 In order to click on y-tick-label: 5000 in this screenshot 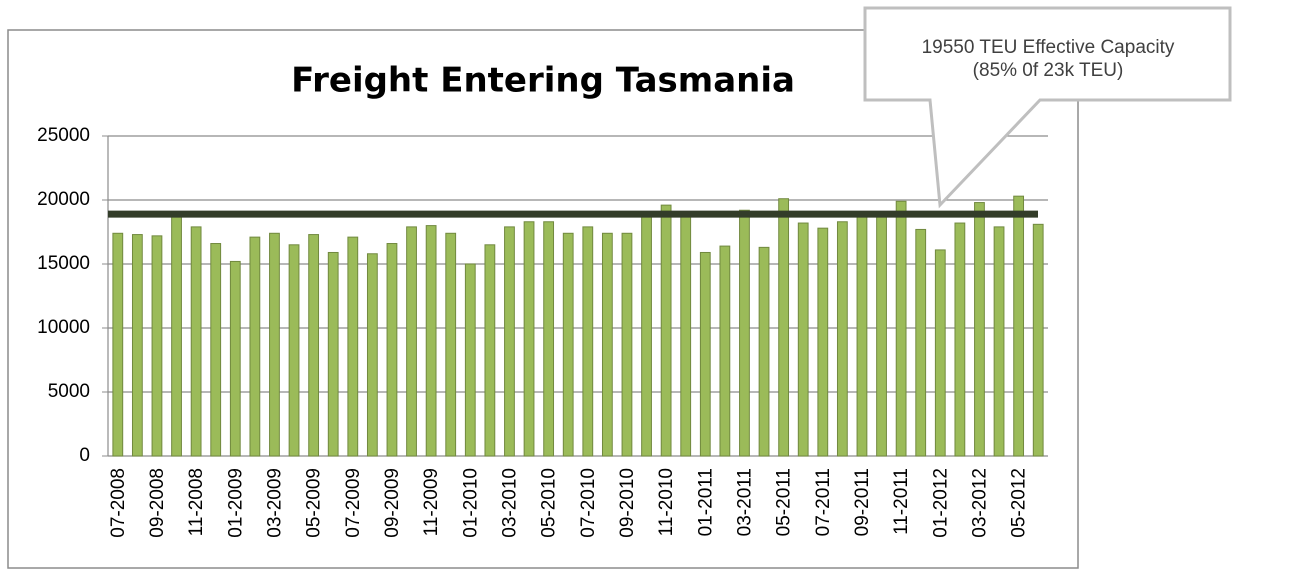, I will do `click(69, 391)`.